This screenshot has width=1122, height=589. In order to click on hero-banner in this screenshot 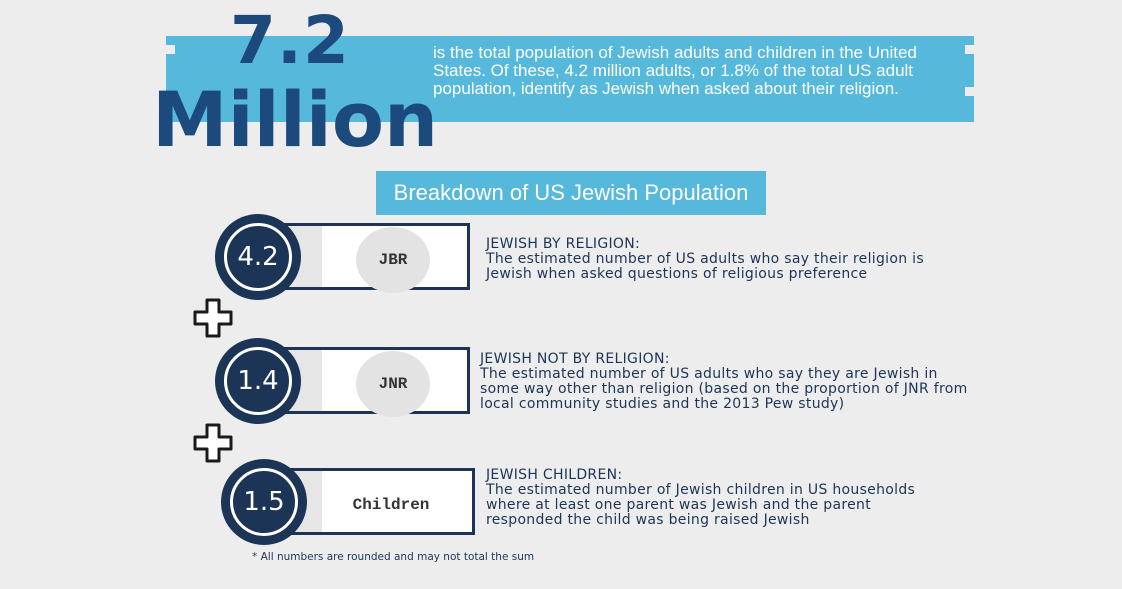, I will do `click(570, 79)`.